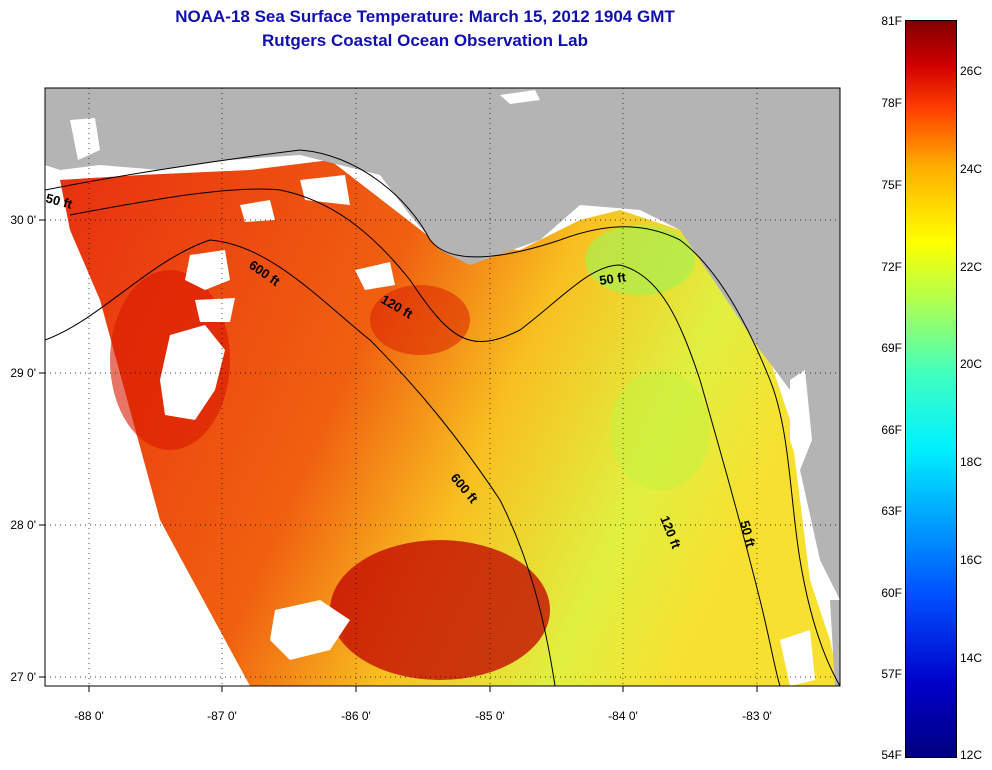 The image size is (992, 770). Describe the element at coordinates (891, 21) in the screenshot. I see `colorbar-fahrenheit-label: 81F` at that location.